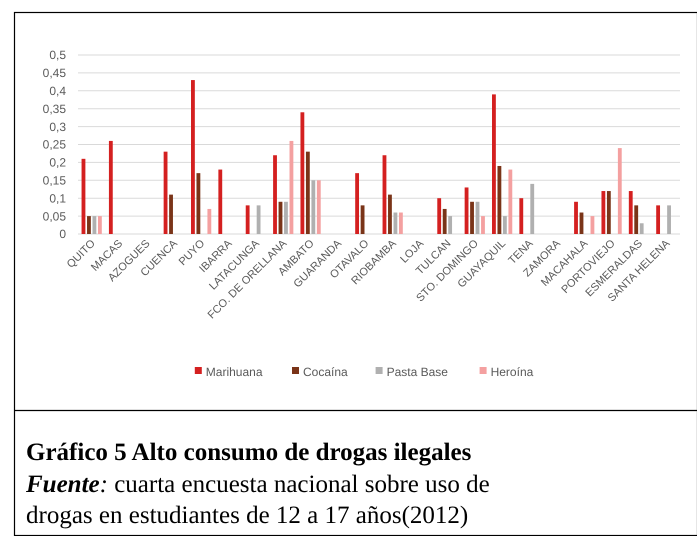 The height and width of the screenshot is (536, 697). What do you see at coordinates (57, 91) in the screenshot?
I see `y-tick-label: 0,4` at bounding box center [57, 91].